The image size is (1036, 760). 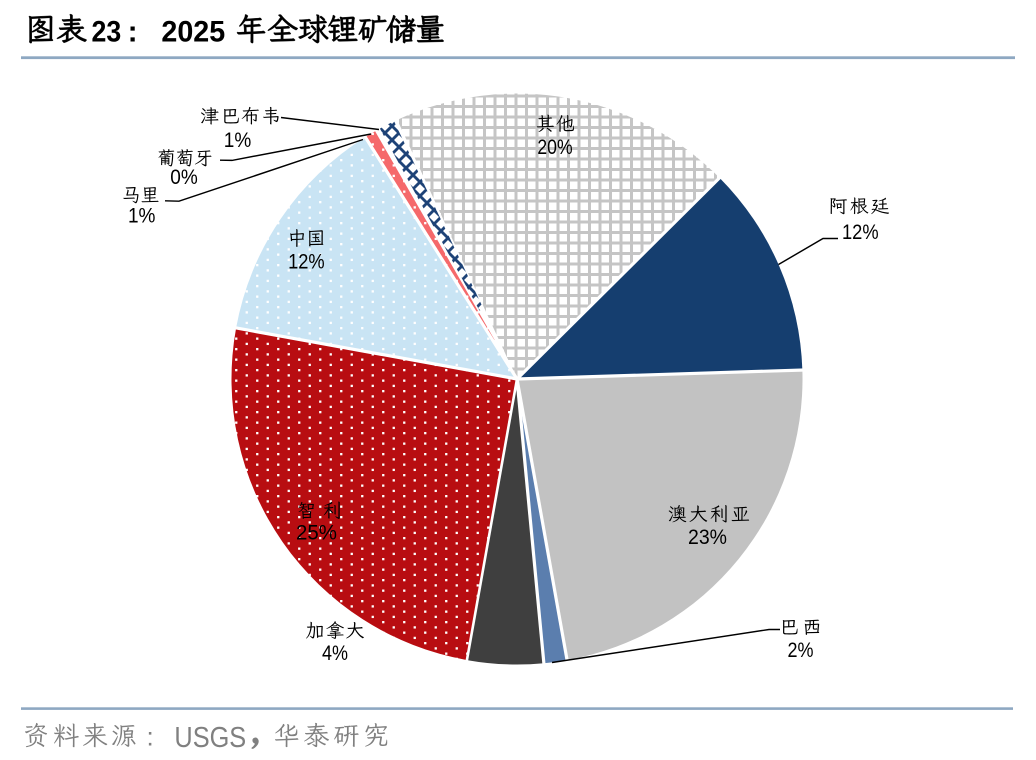 What do you see at coordinates (554, 147) in the screenshot?
I see `svg-text: 20%` at bounding box center [554, 147].